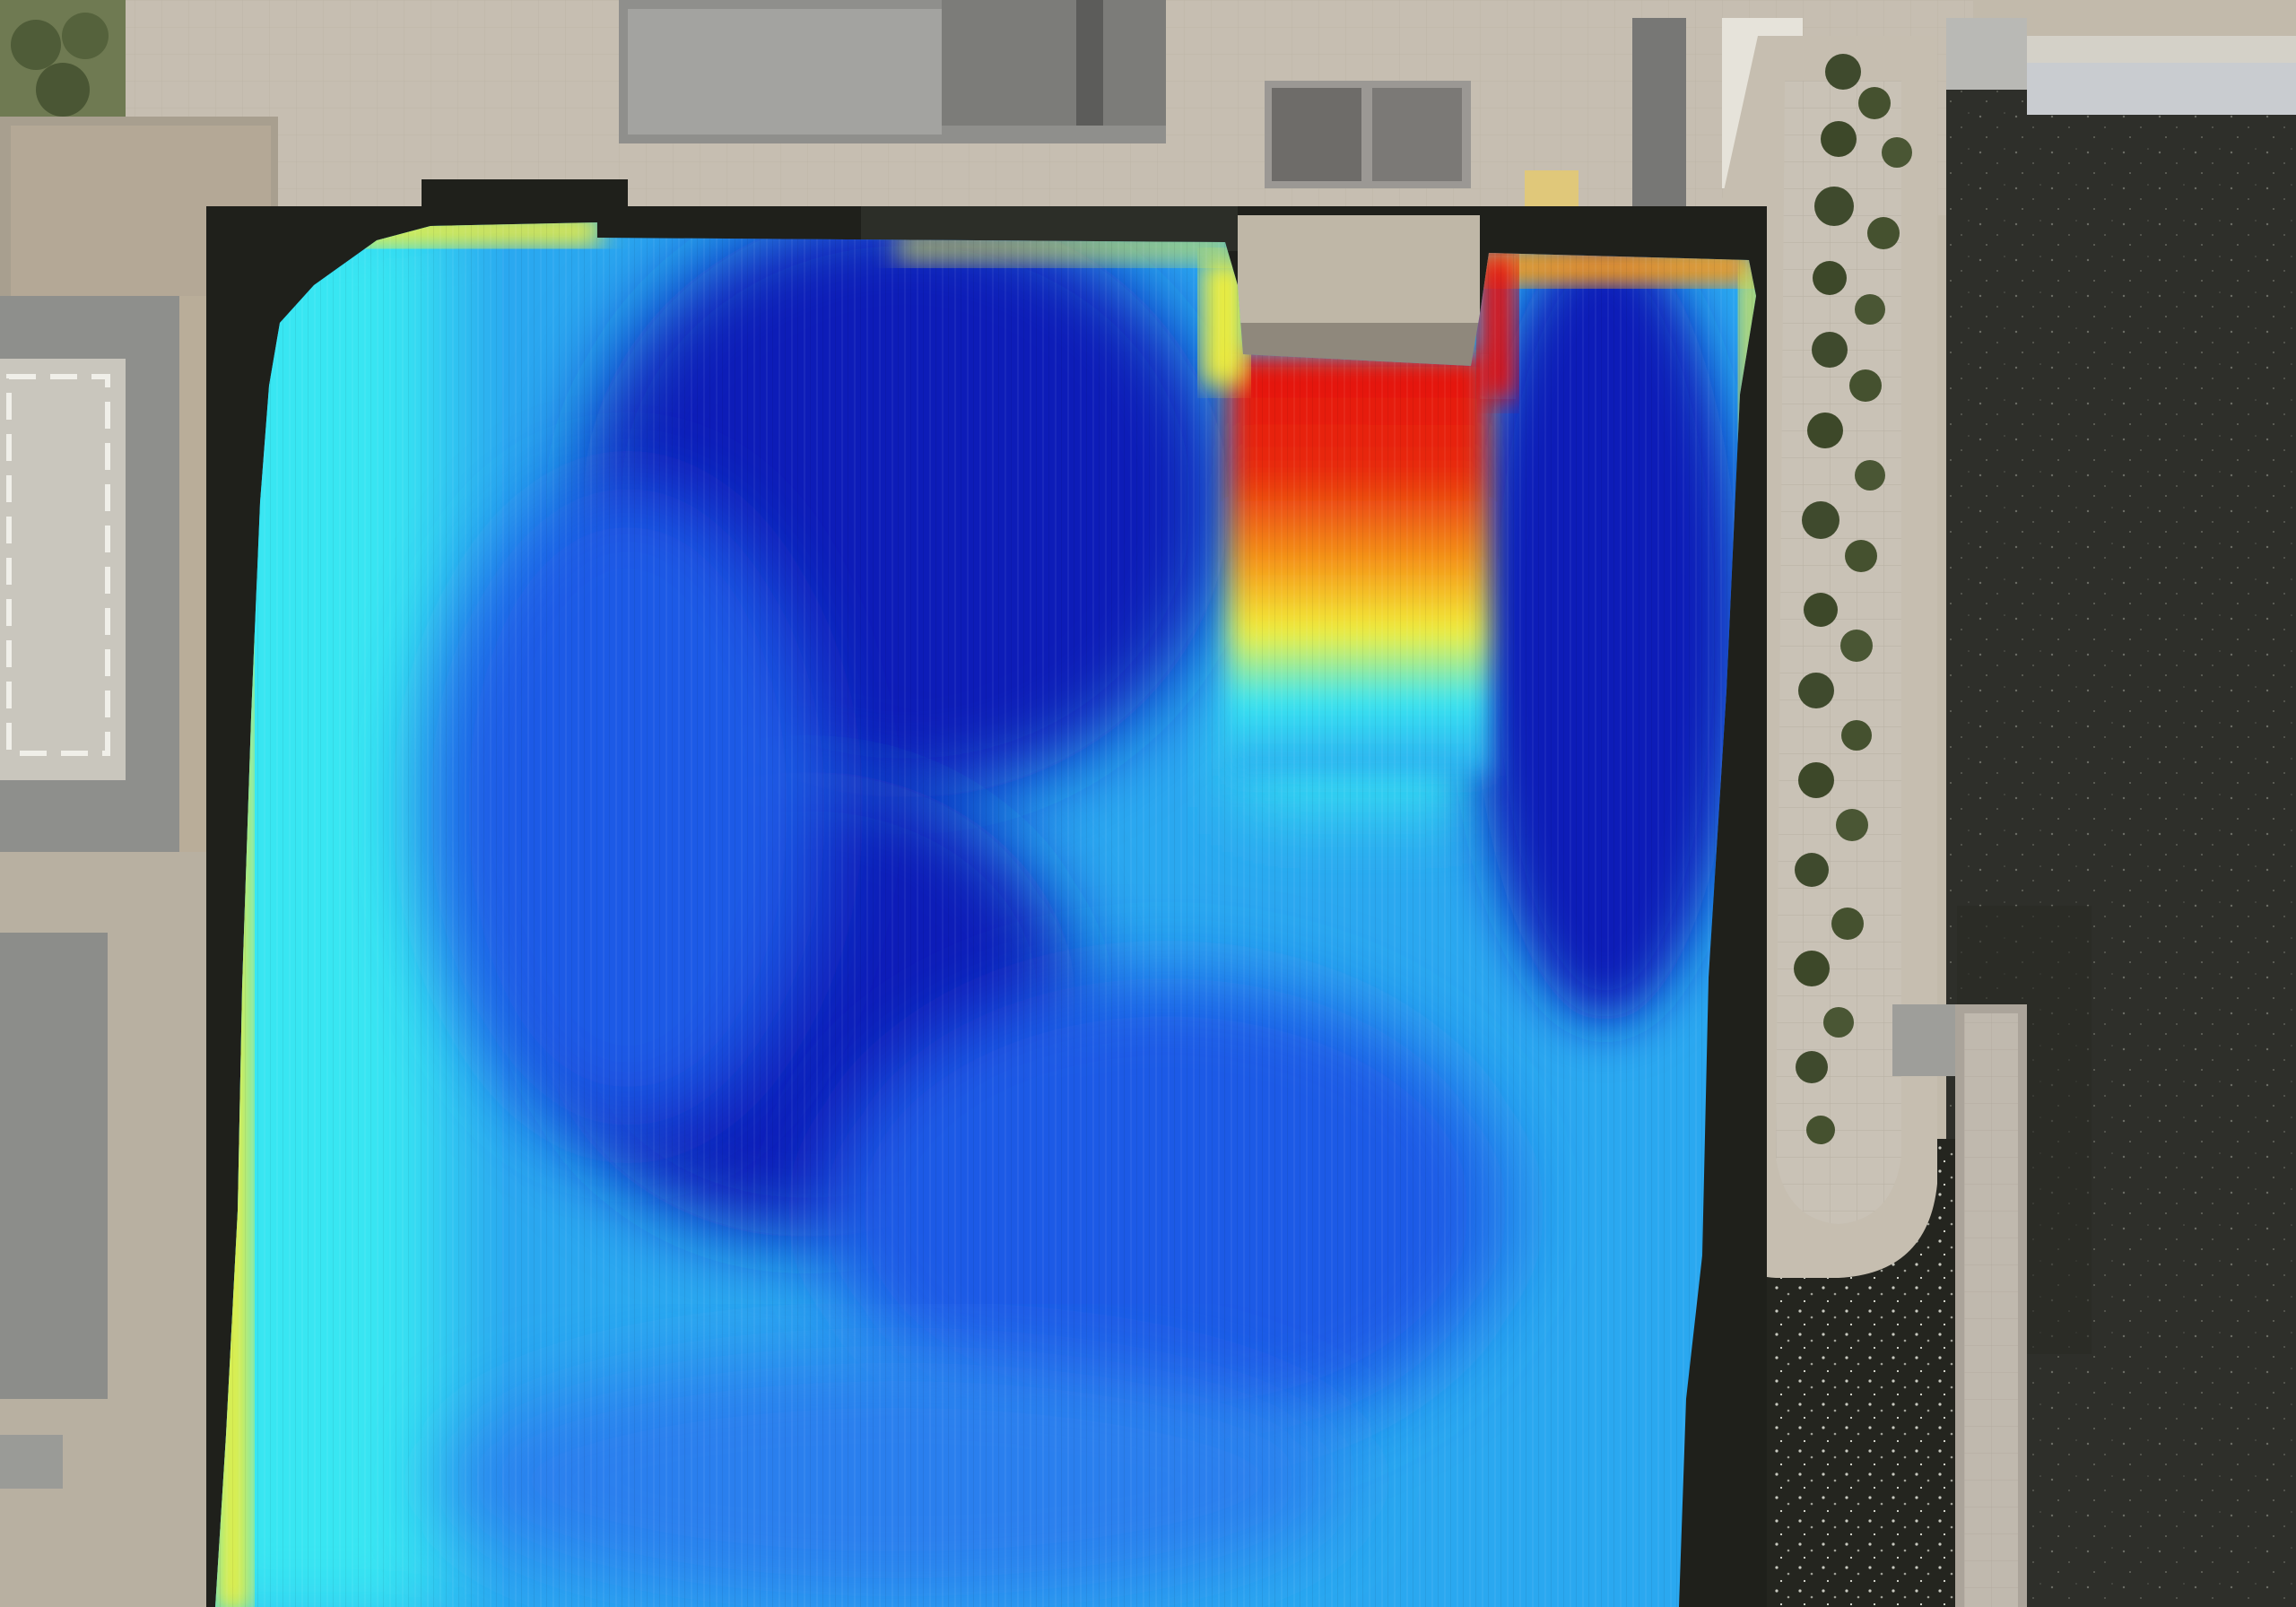 The width and height of the screenshot is (2296, 1607). I want to click on pier-east-deck, so click(1991, 1310).